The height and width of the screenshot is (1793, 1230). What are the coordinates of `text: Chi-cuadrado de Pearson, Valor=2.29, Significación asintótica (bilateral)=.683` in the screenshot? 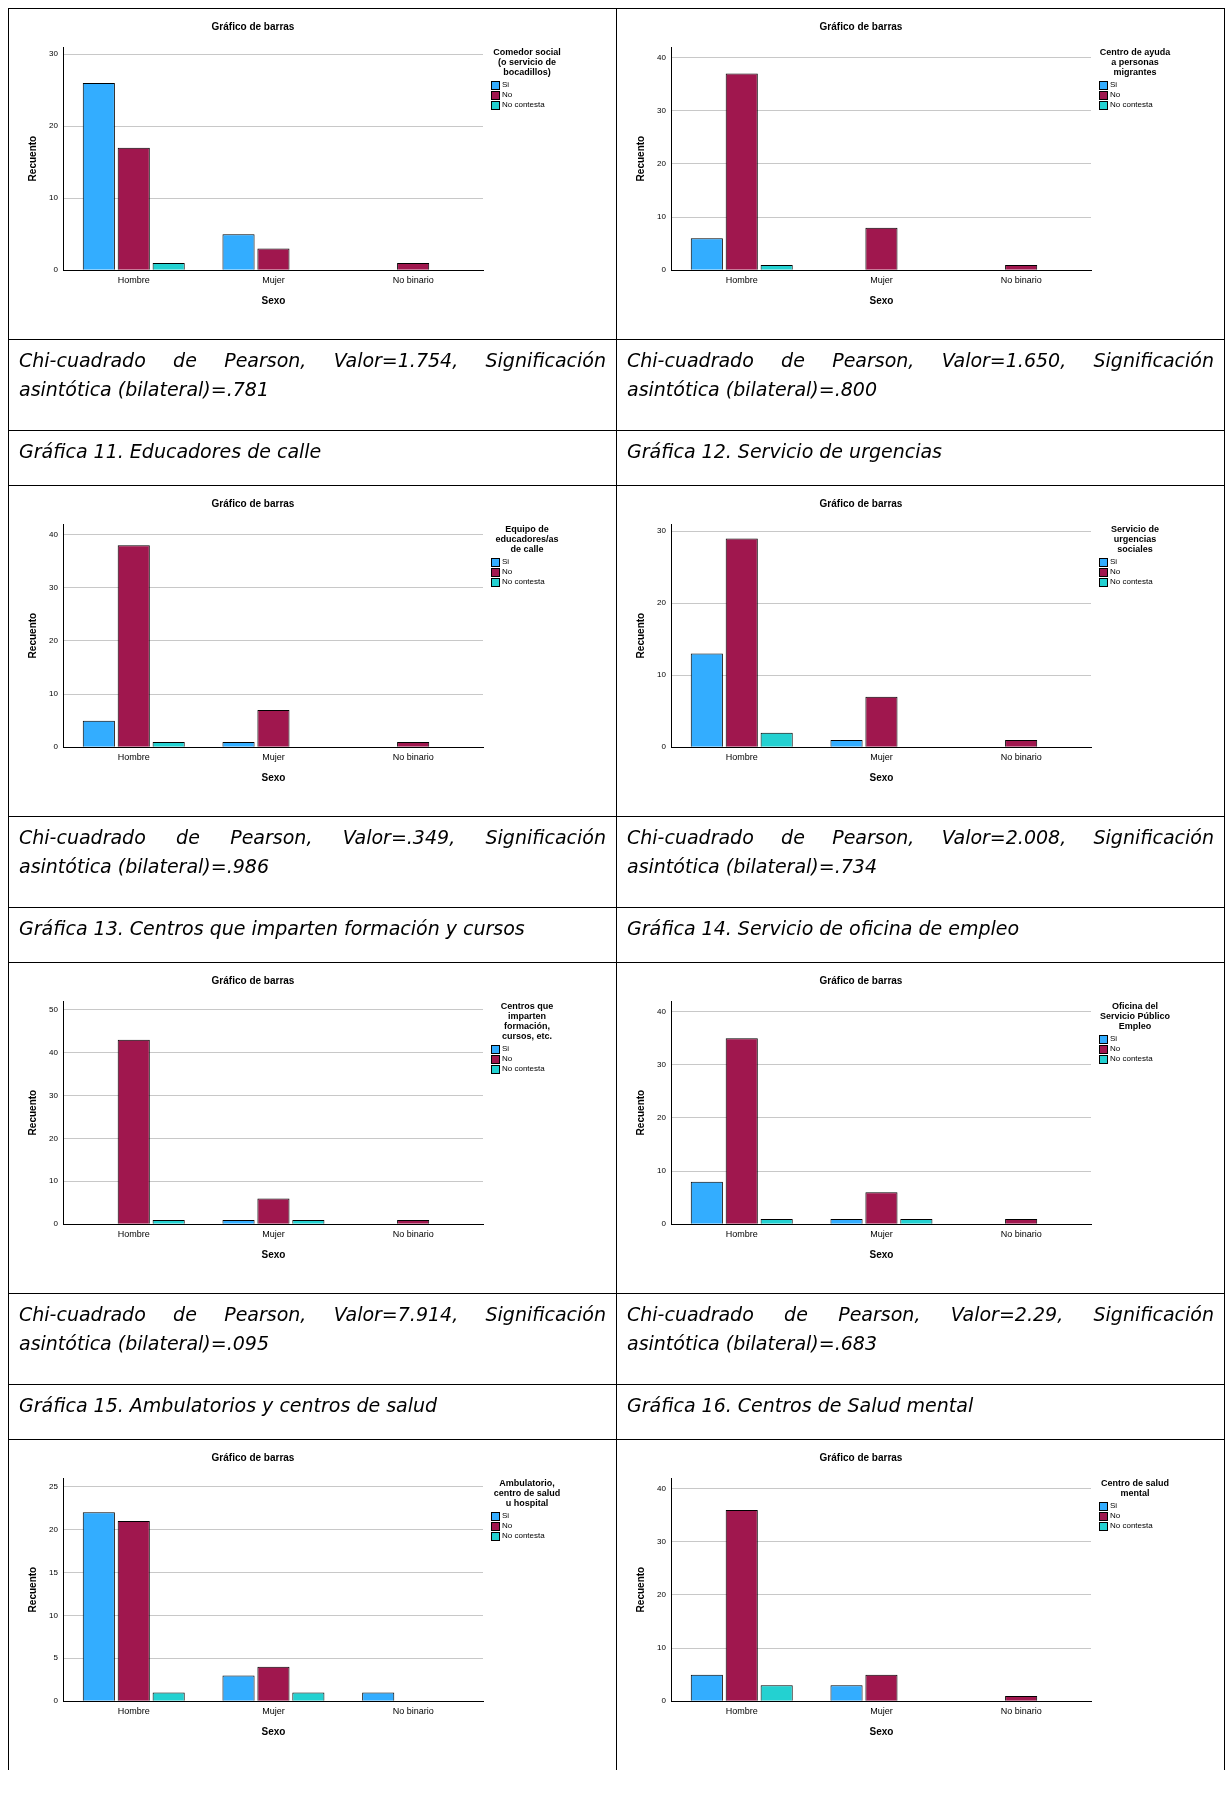 It's located at (920, 1339).